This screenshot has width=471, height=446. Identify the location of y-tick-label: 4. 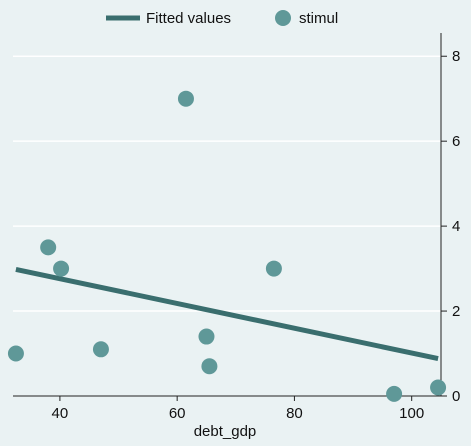
(456, 226).